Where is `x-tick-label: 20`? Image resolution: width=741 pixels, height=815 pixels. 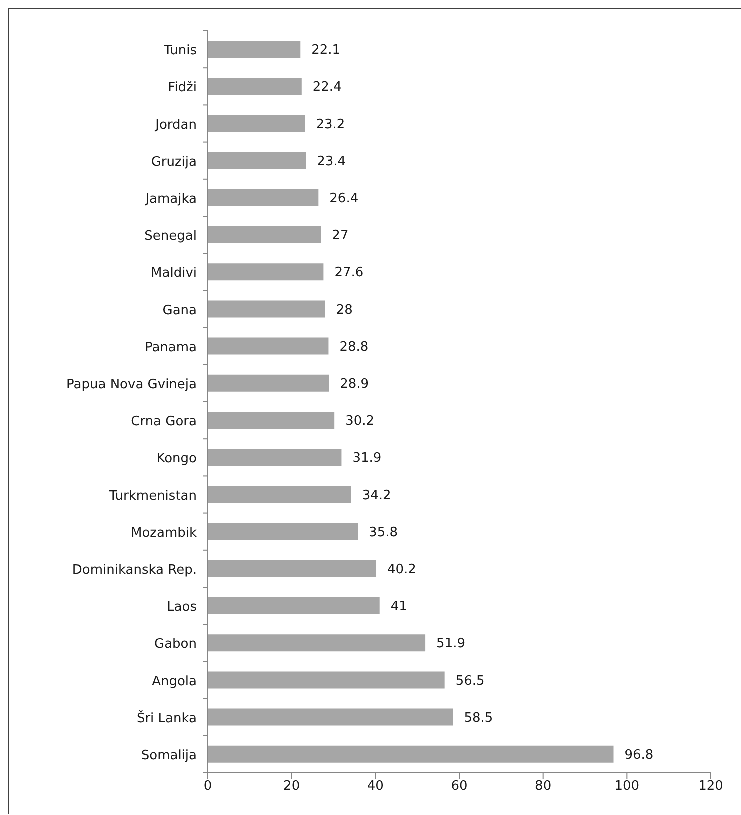
x-tick-label: 20 is located at coordinates (292, 786).